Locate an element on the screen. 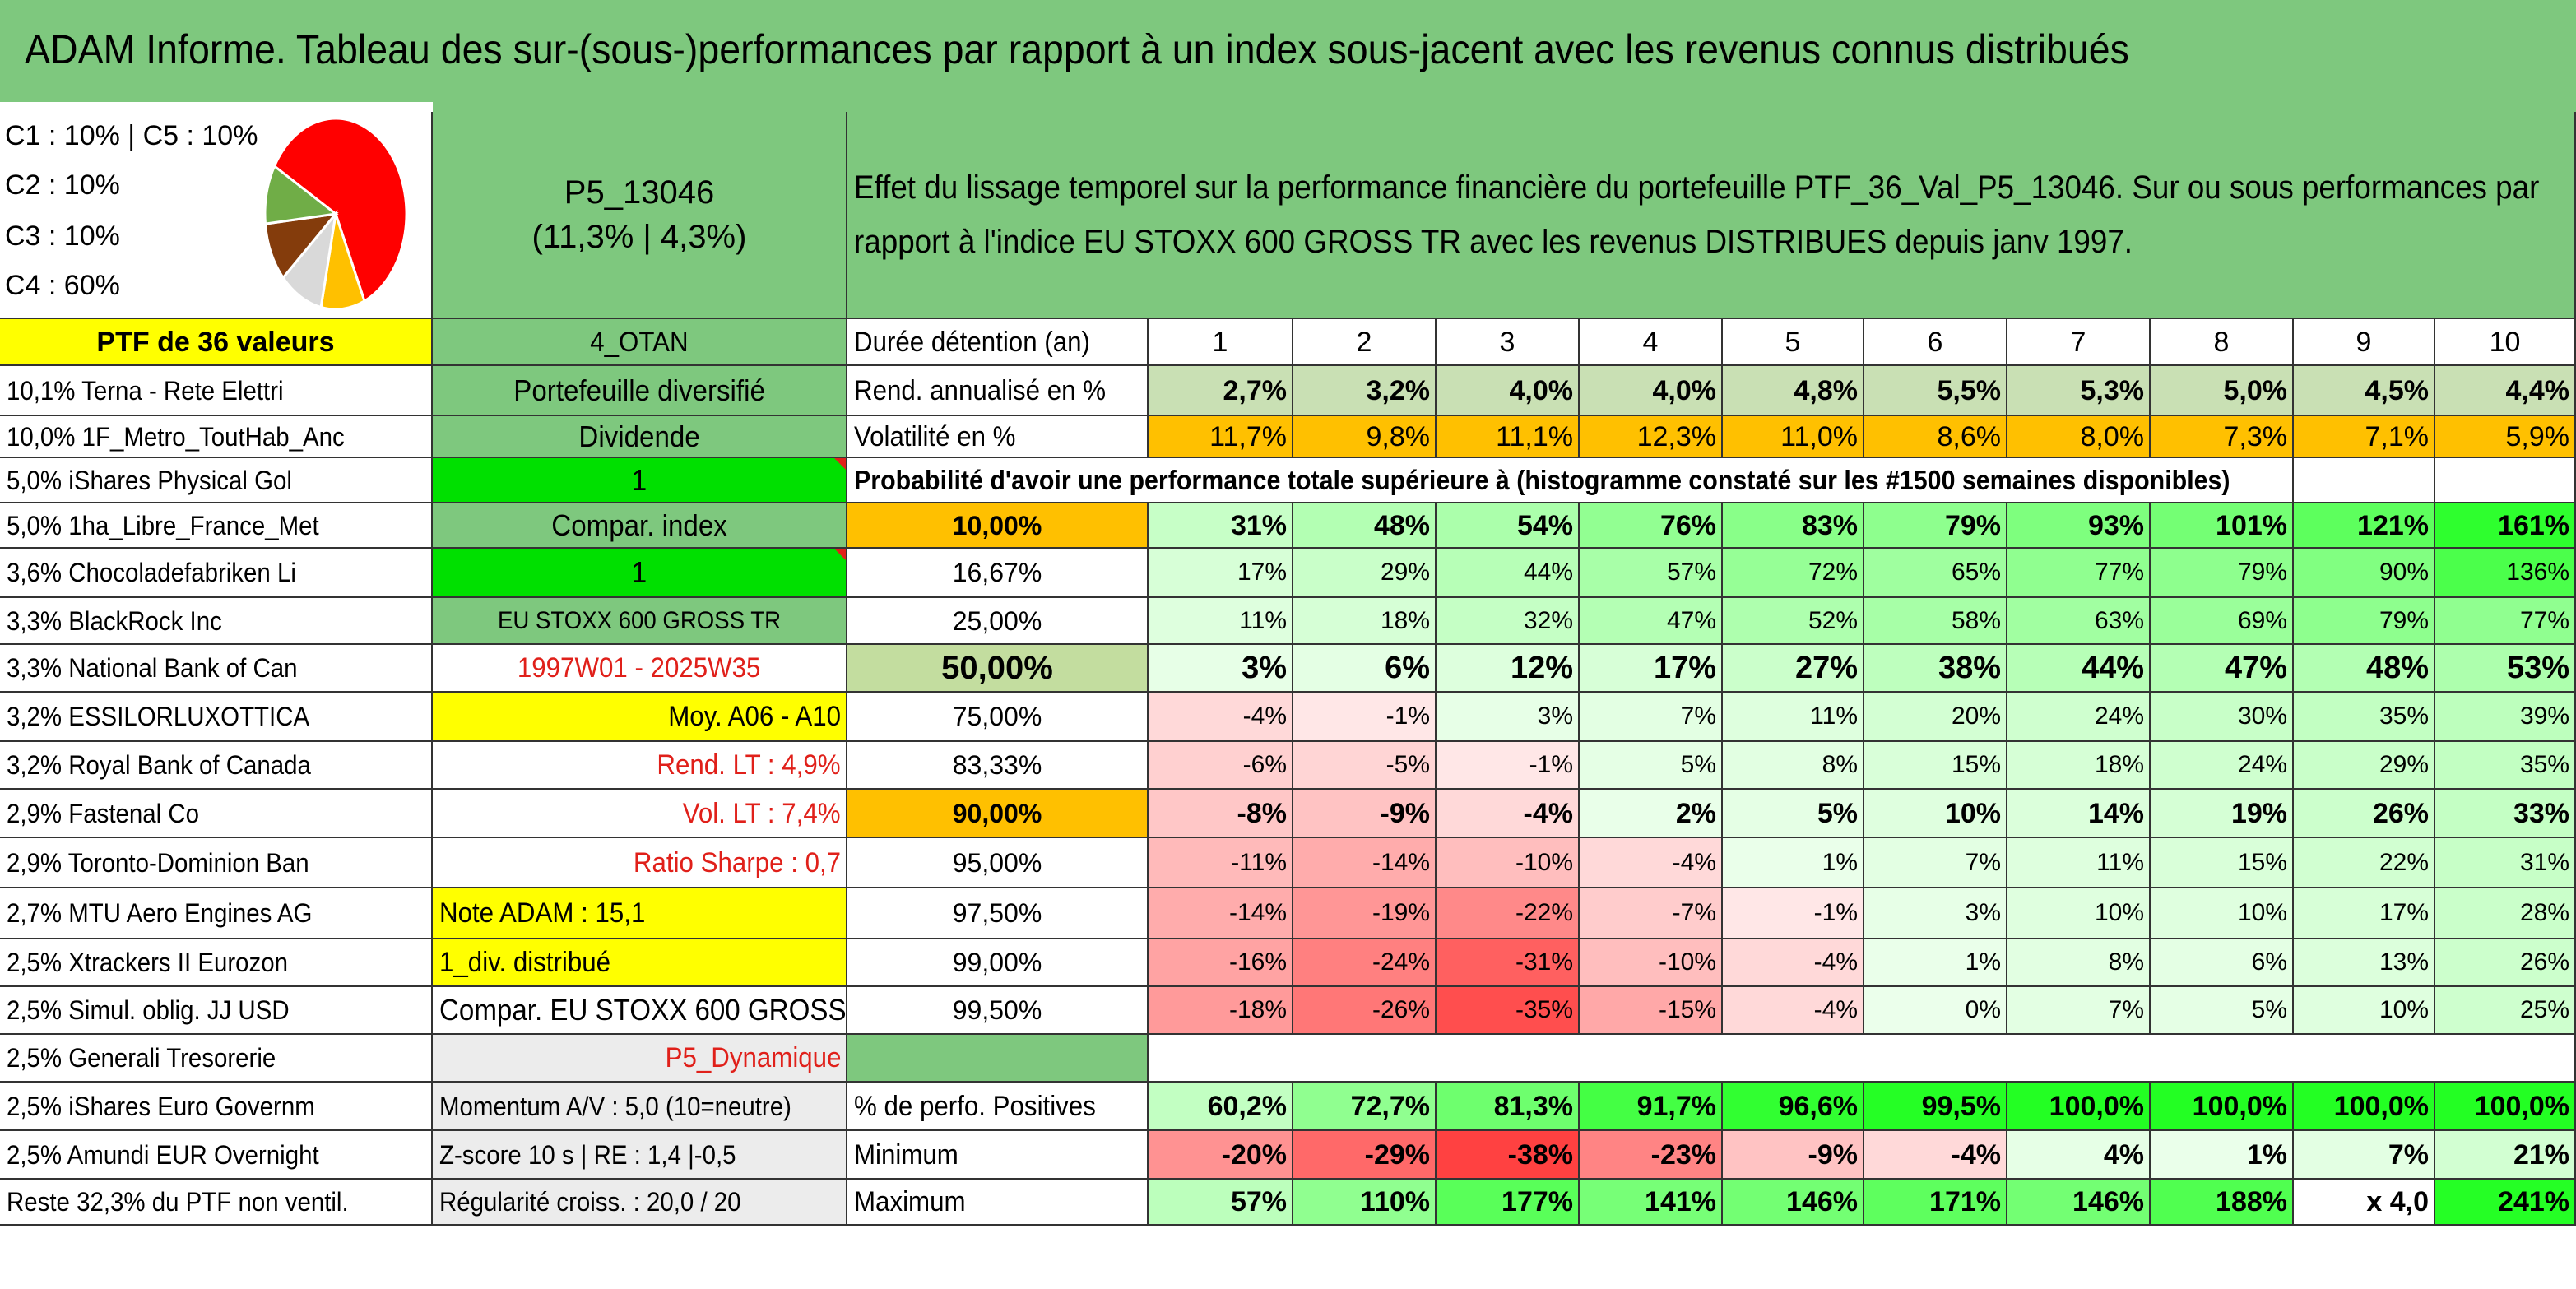 Image resolution: width=2576 pixels, height=1289 pixels. prob-value-text: 24% is located at coordinates (2119, 716).